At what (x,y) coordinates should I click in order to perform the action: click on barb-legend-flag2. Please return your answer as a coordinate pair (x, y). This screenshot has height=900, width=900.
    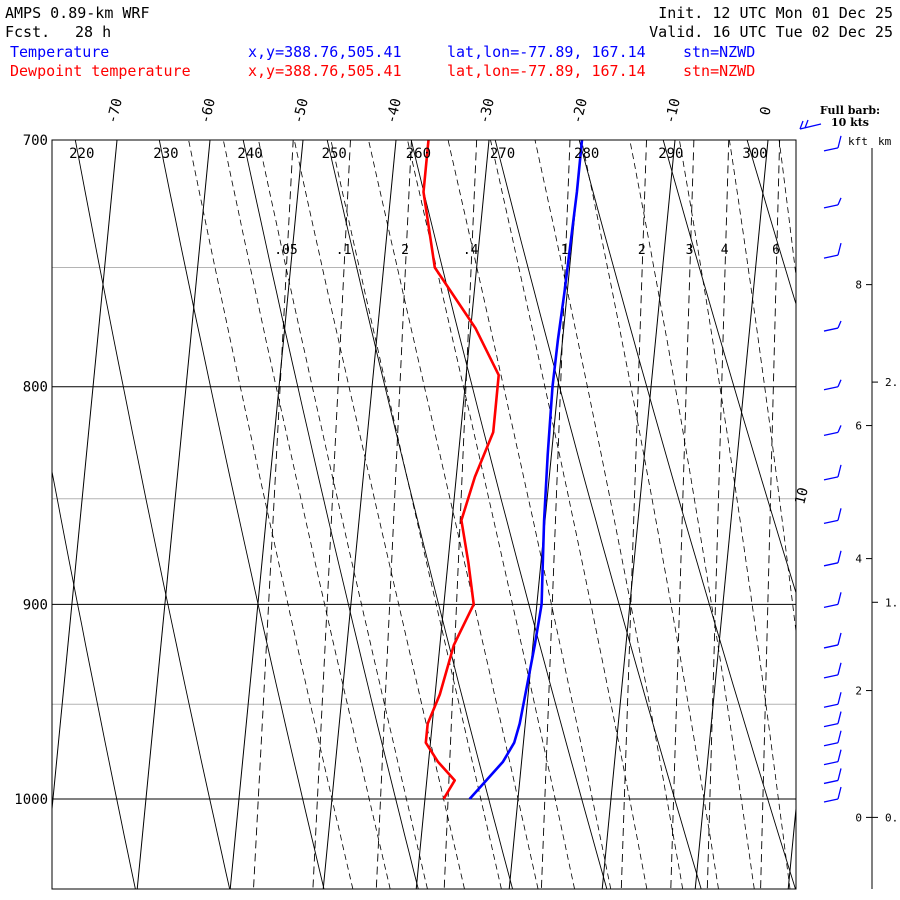
    Looking at the image, I should click on (806, 124).